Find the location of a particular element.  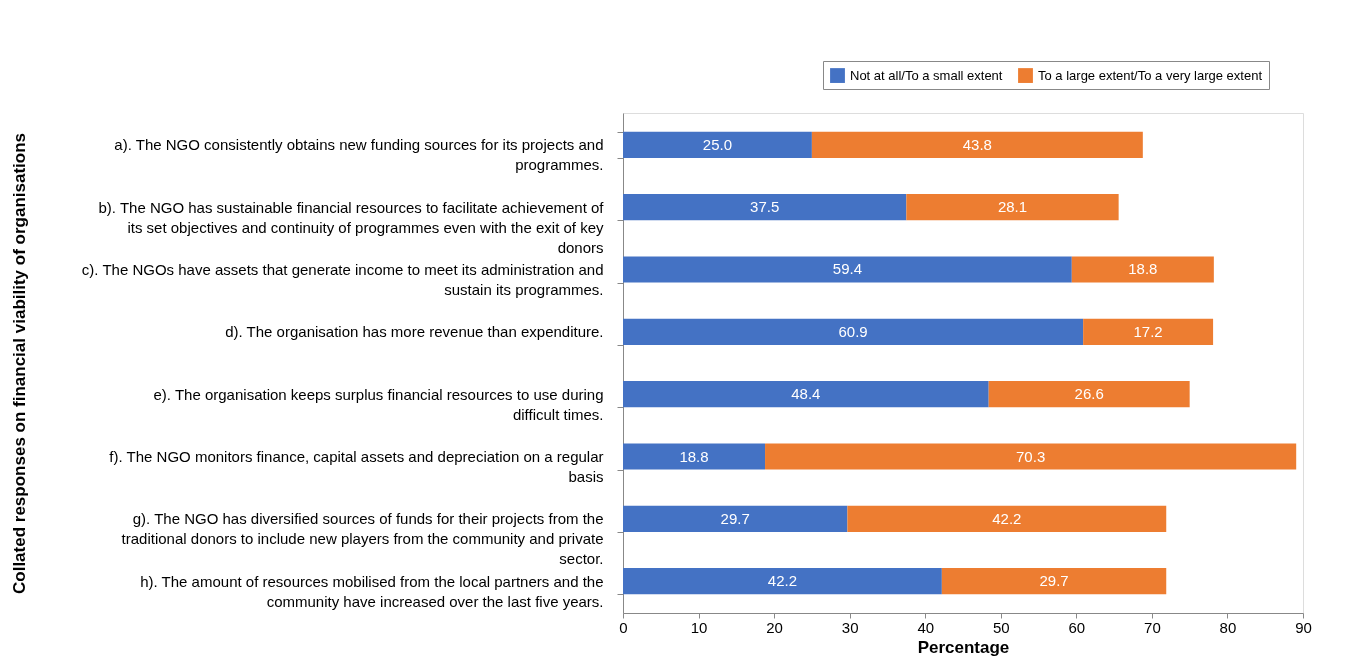

y-tick-label: f). The NGO monitors finance, capital assets and depreciation on a regular basis is located at coordinates (356, 467).